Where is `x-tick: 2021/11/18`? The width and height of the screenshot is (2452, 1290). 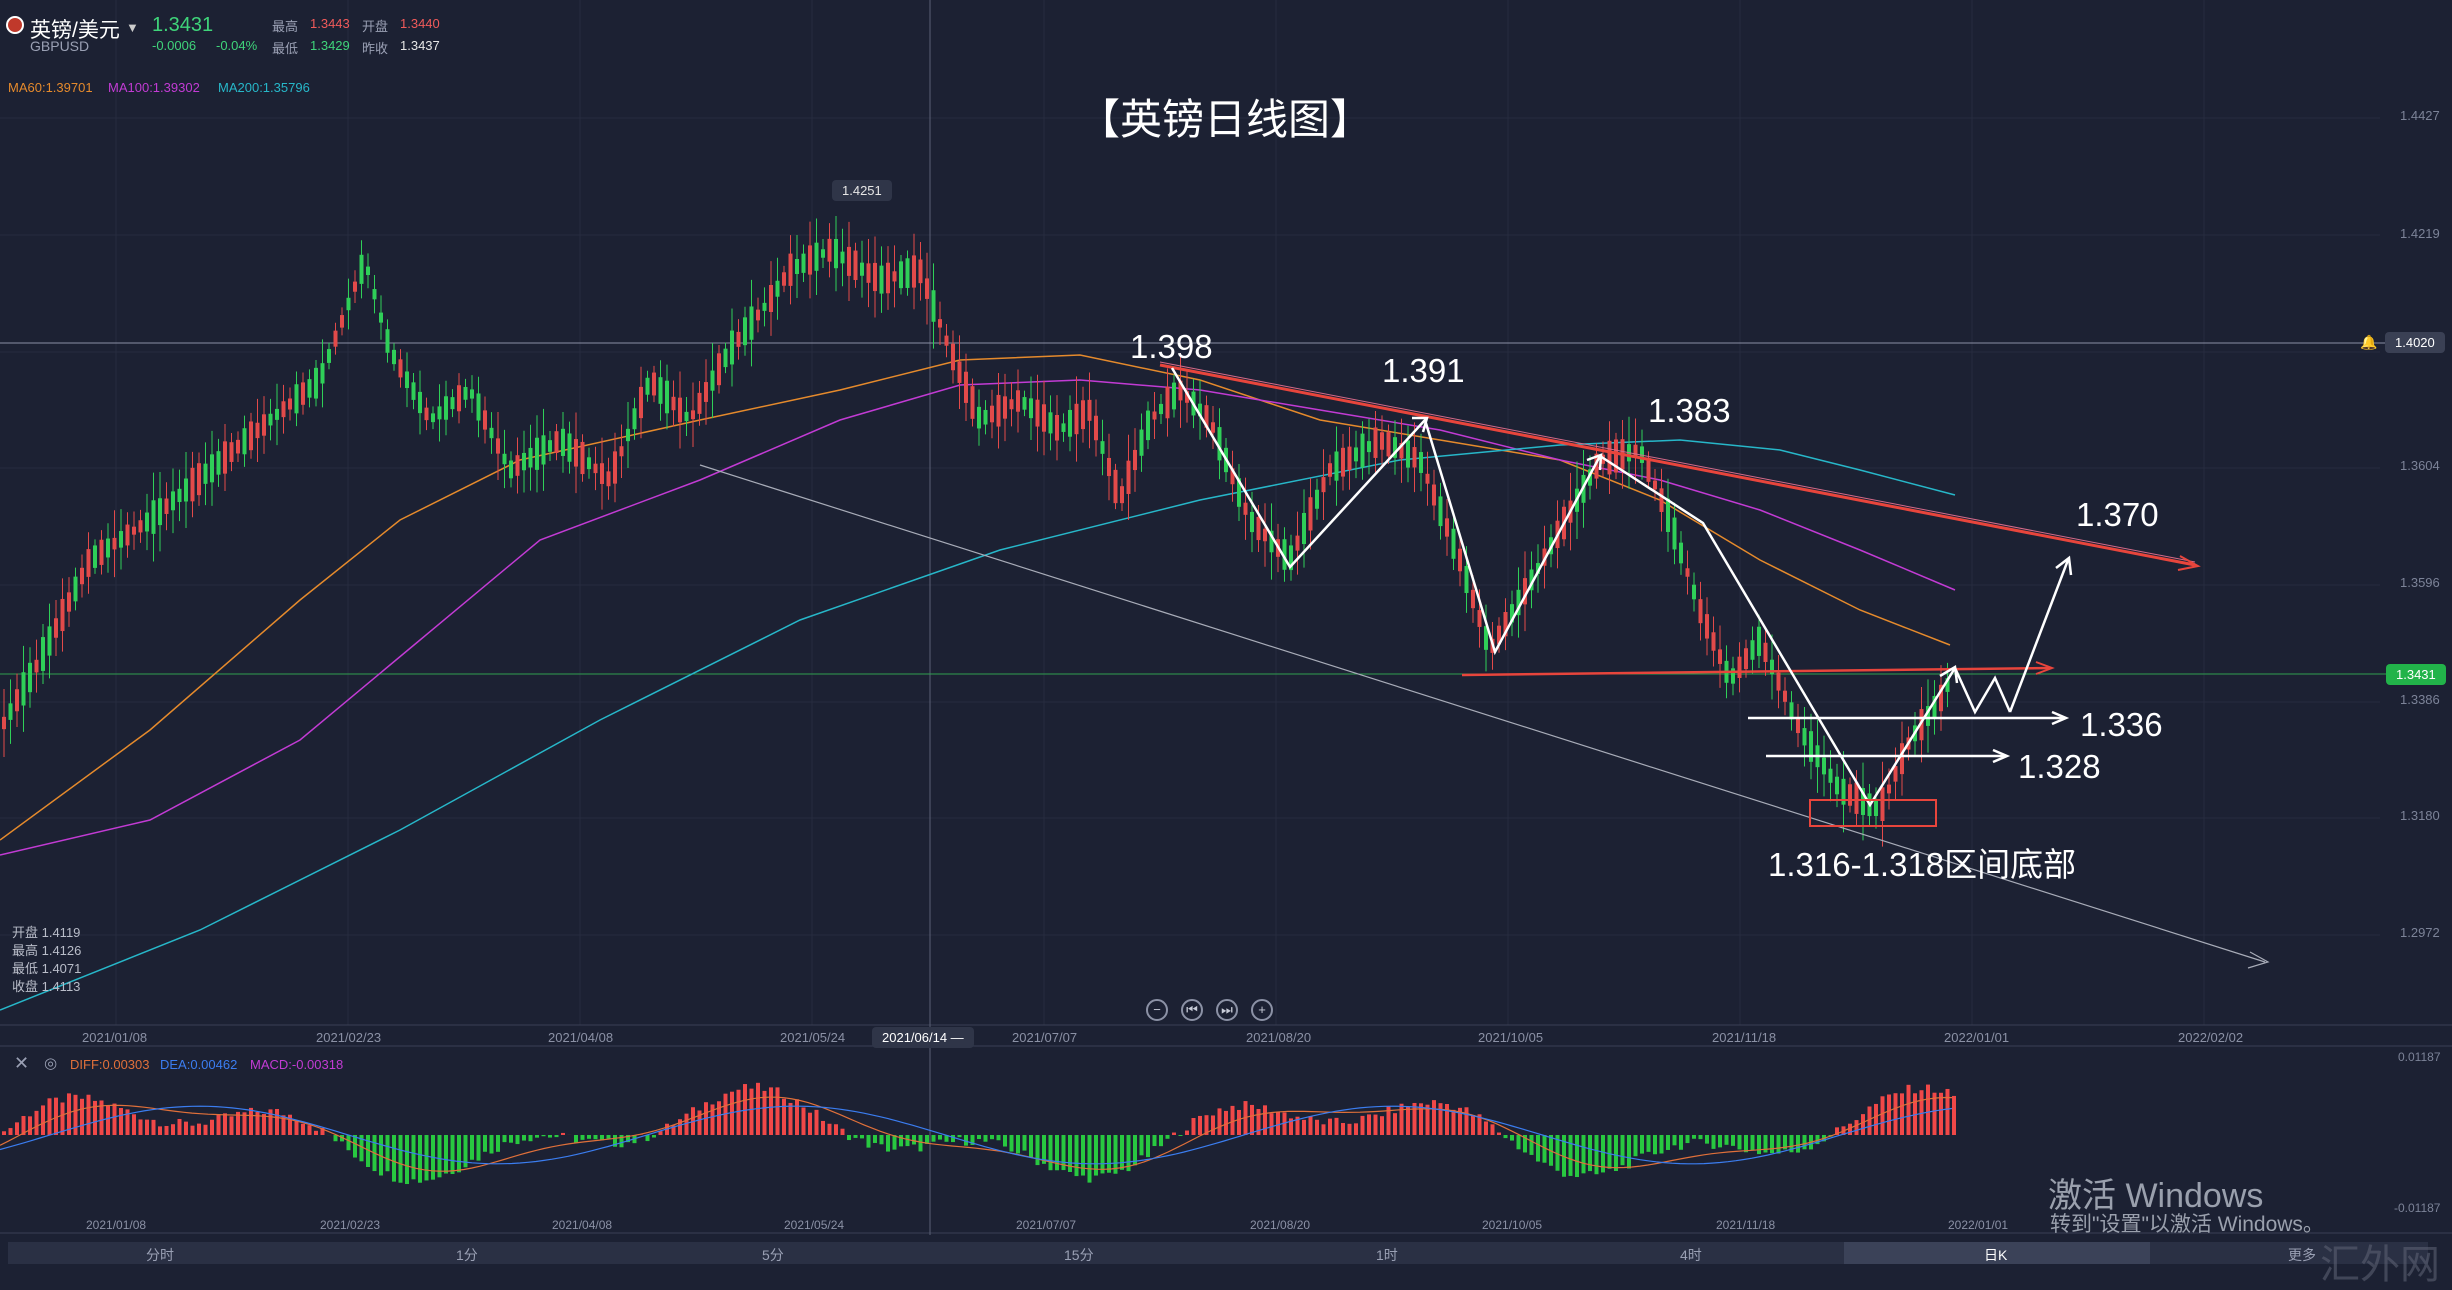 x-tick: 2021/11/18 is located at coordinates (1744, 1037).